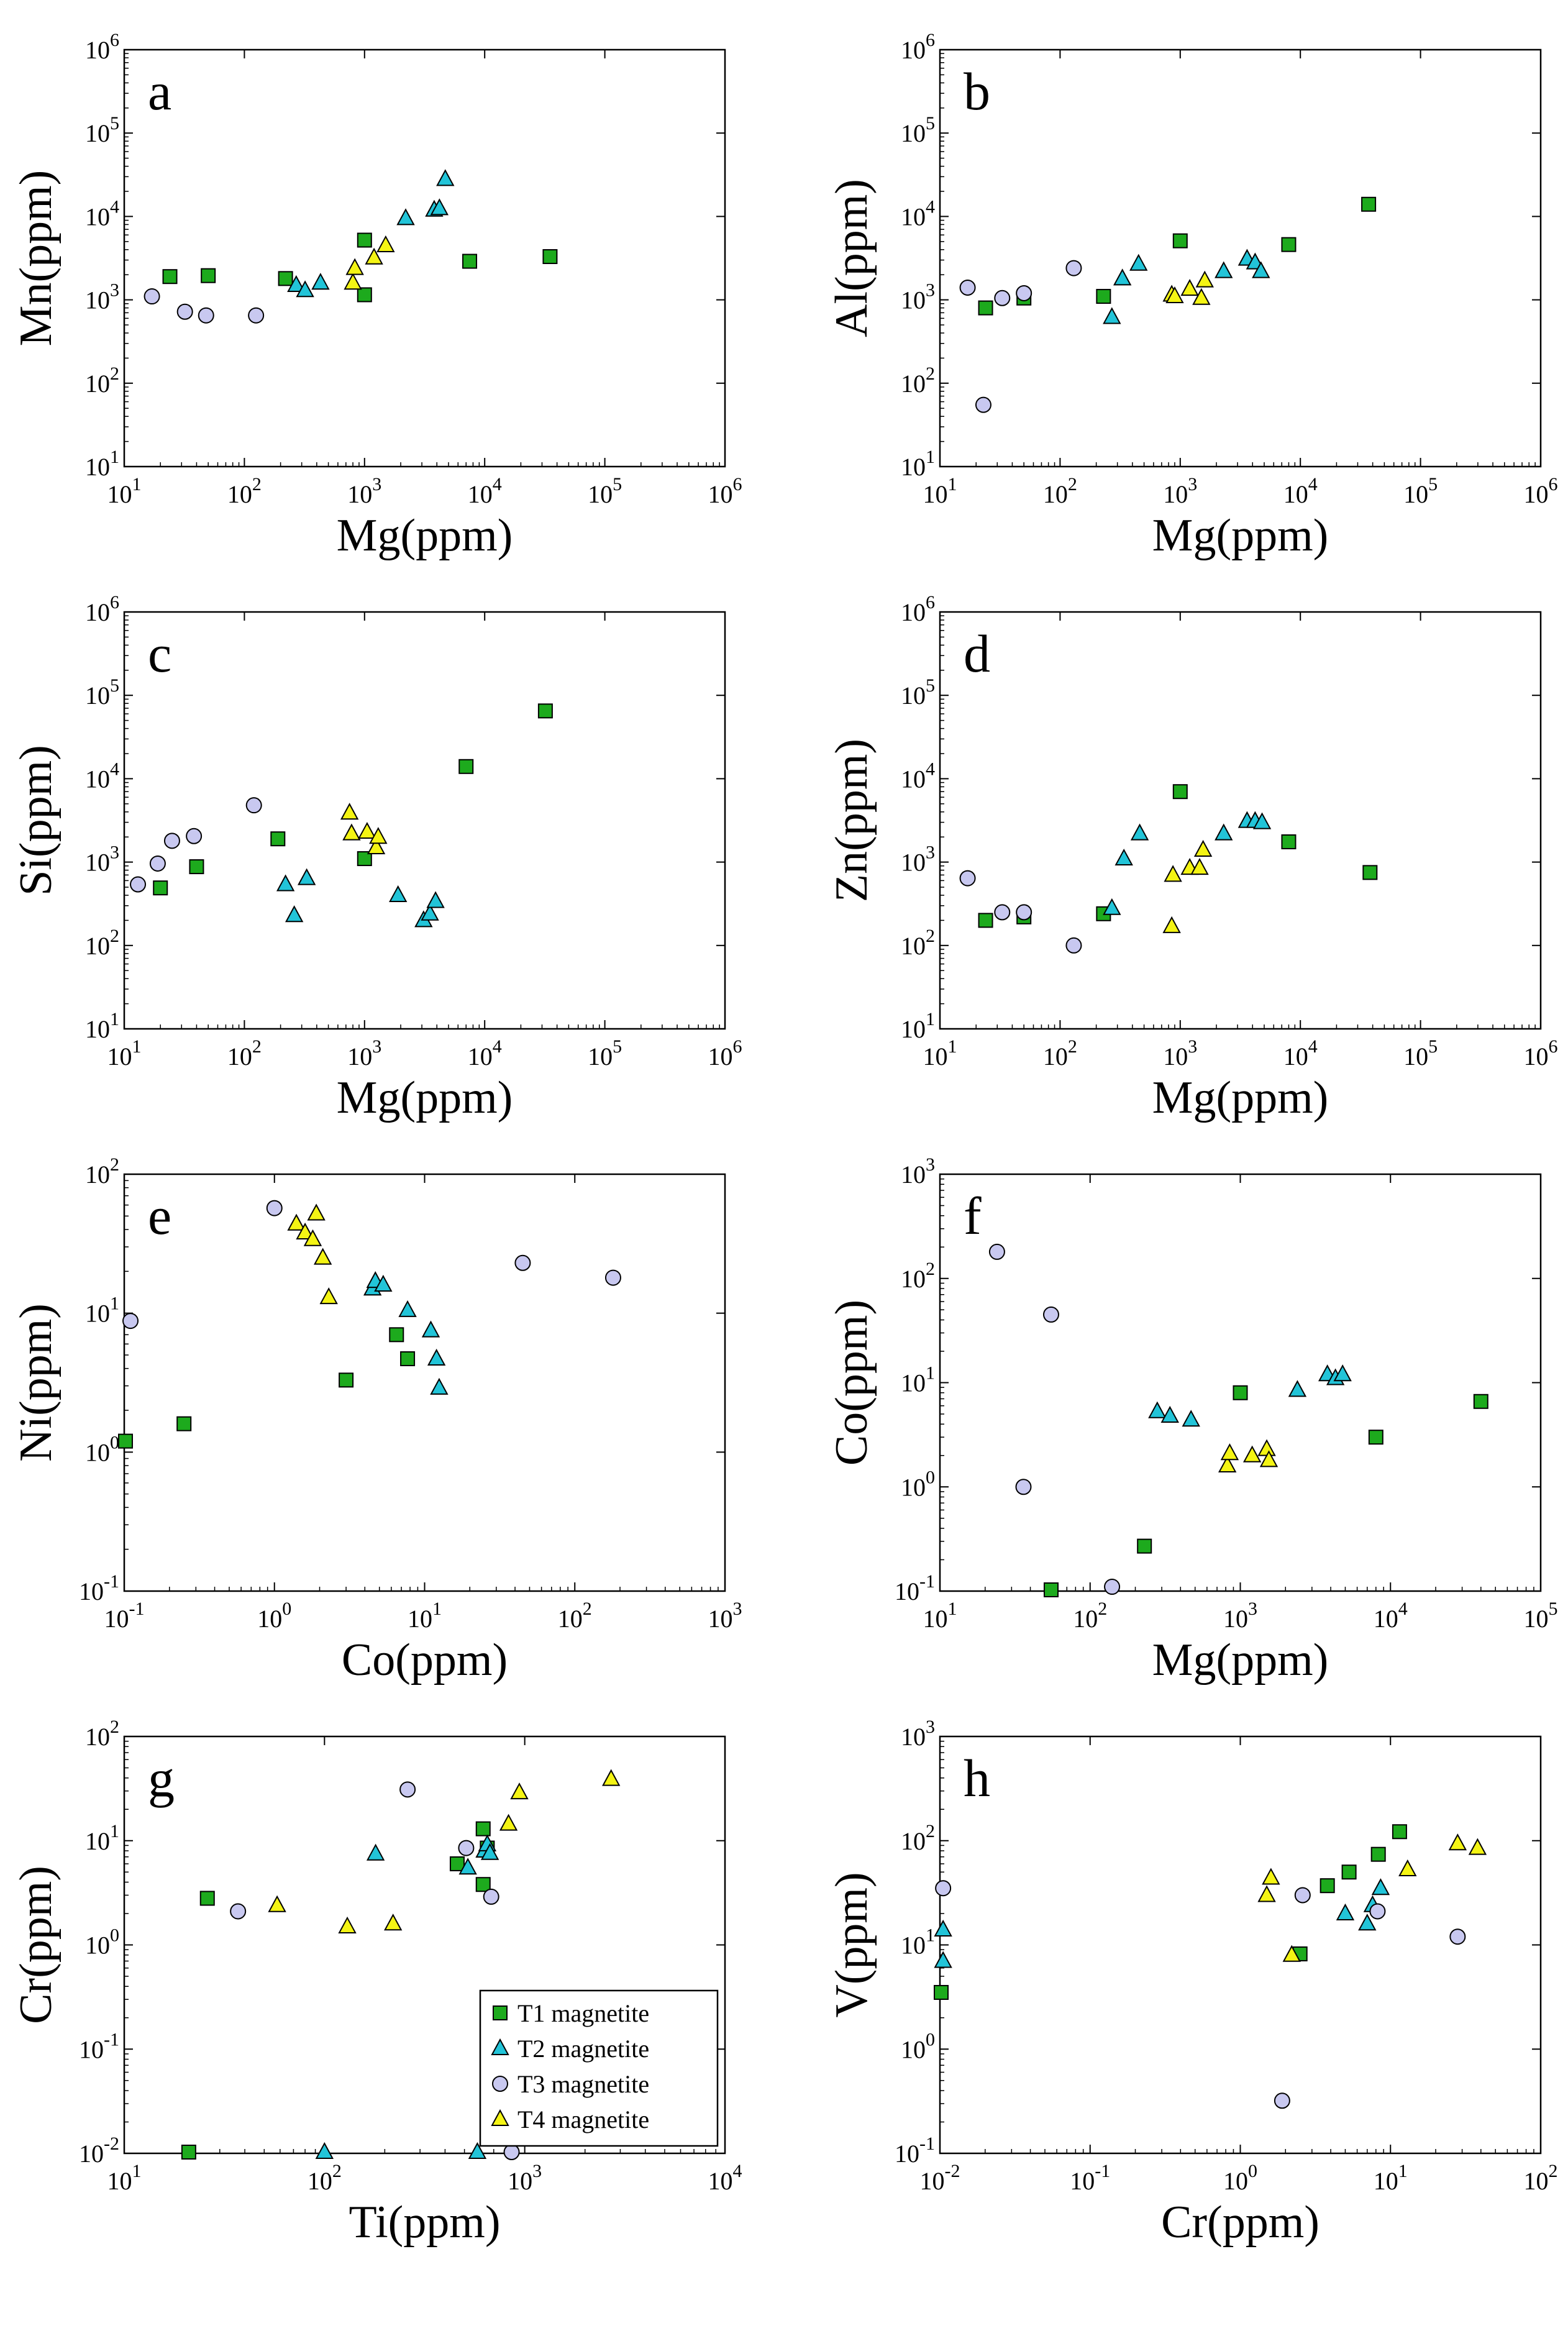 This screenshot has width=1568, height=2336. What do you see at coordinates (918, 1734) in the screenshot?
I see `y-tick-label: 10³` at bounding box center [918, 1734].